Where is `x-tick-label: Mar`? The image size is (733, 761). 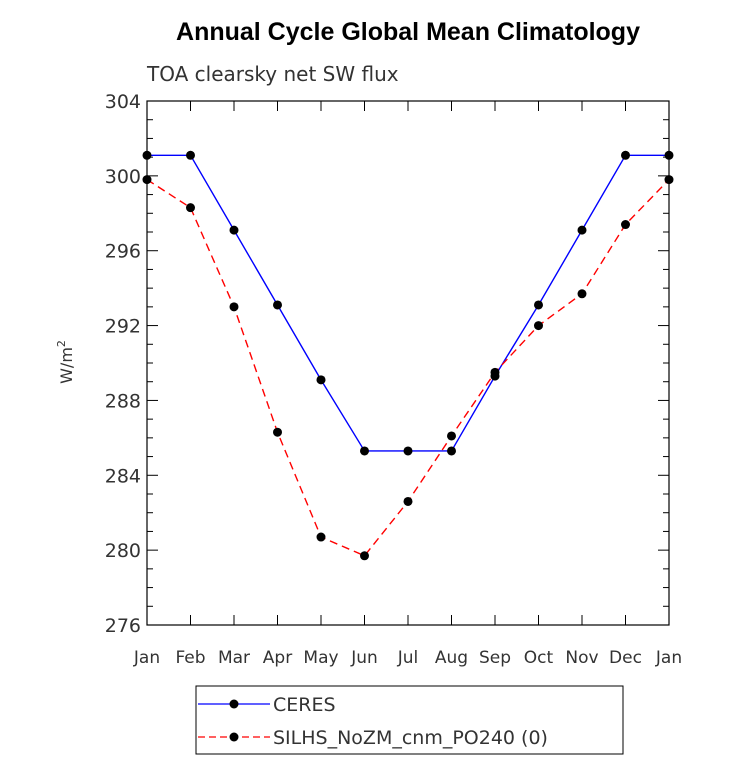 x-tick-label: Mar is located at coordinates (234, 658).